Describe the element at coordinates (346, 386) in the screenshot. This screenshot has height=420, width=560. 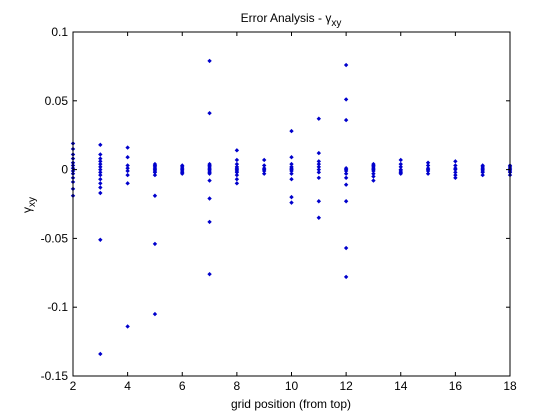
I see `x-tick-label: 12` at that location.